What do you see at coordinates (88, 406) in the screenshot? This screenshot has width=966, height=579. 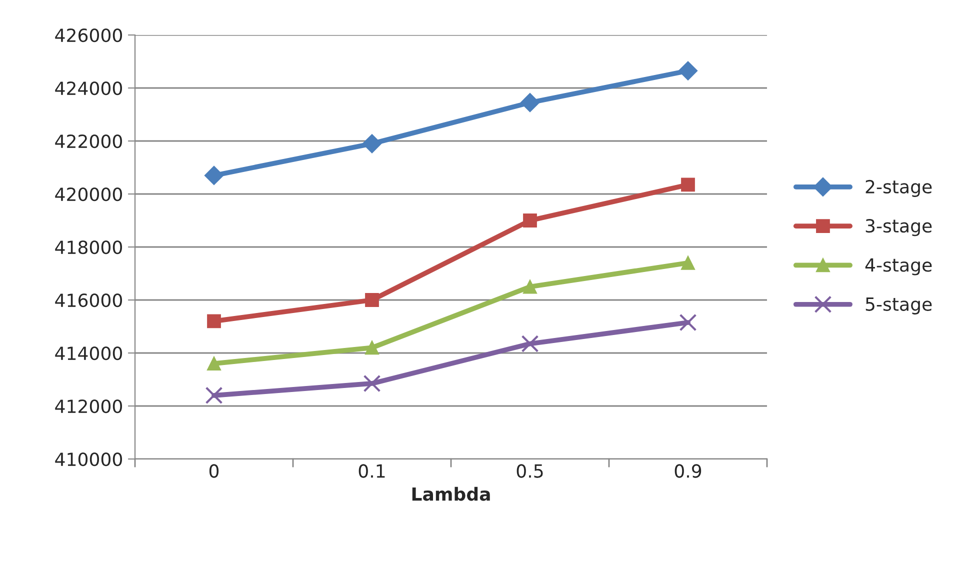 I see `y-tick-label: 412000` at bounding box center [88, 406].